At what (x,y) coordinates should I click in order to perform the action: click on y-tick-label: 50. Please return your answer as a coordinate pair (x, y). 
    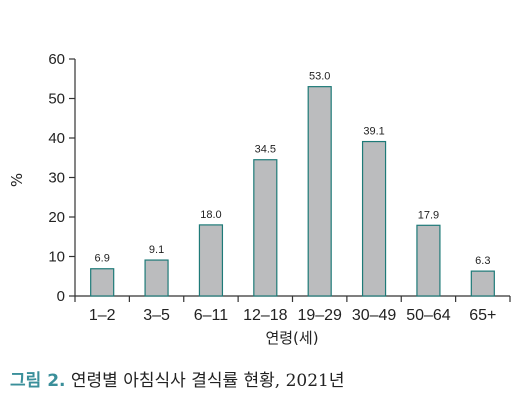
    Looking at the image, I should click on (56, 99).